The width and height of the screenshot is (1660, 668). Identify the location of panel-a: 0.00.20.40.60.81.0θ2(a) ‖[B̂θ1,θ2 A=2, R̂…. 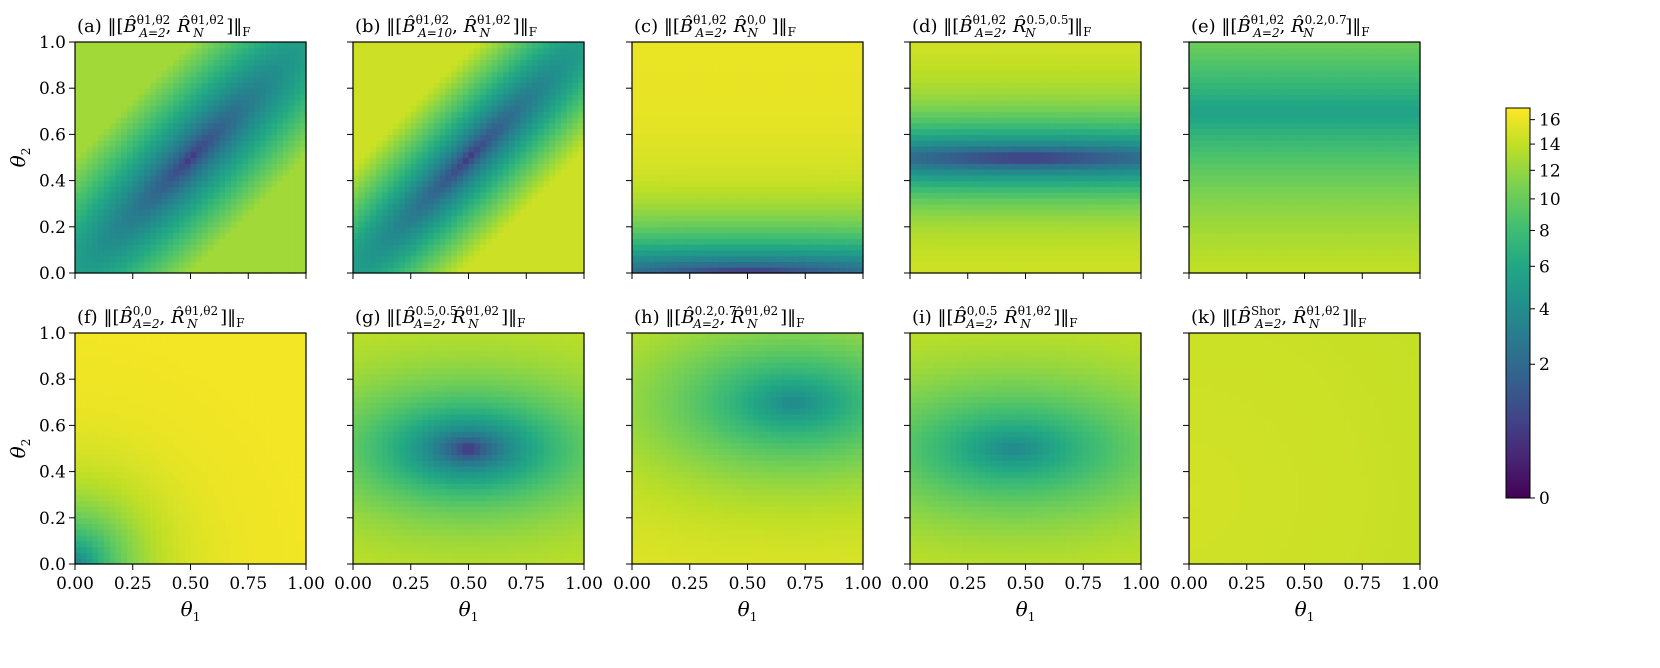
(156, 148).